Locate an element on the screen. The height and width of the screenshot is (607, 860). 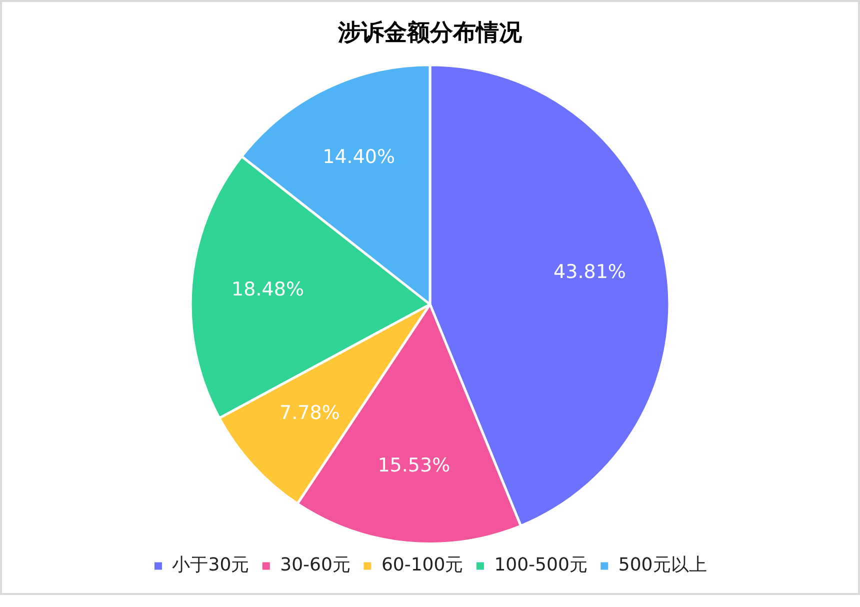
data-label: 7.78% is located at coordinates (310, 413).